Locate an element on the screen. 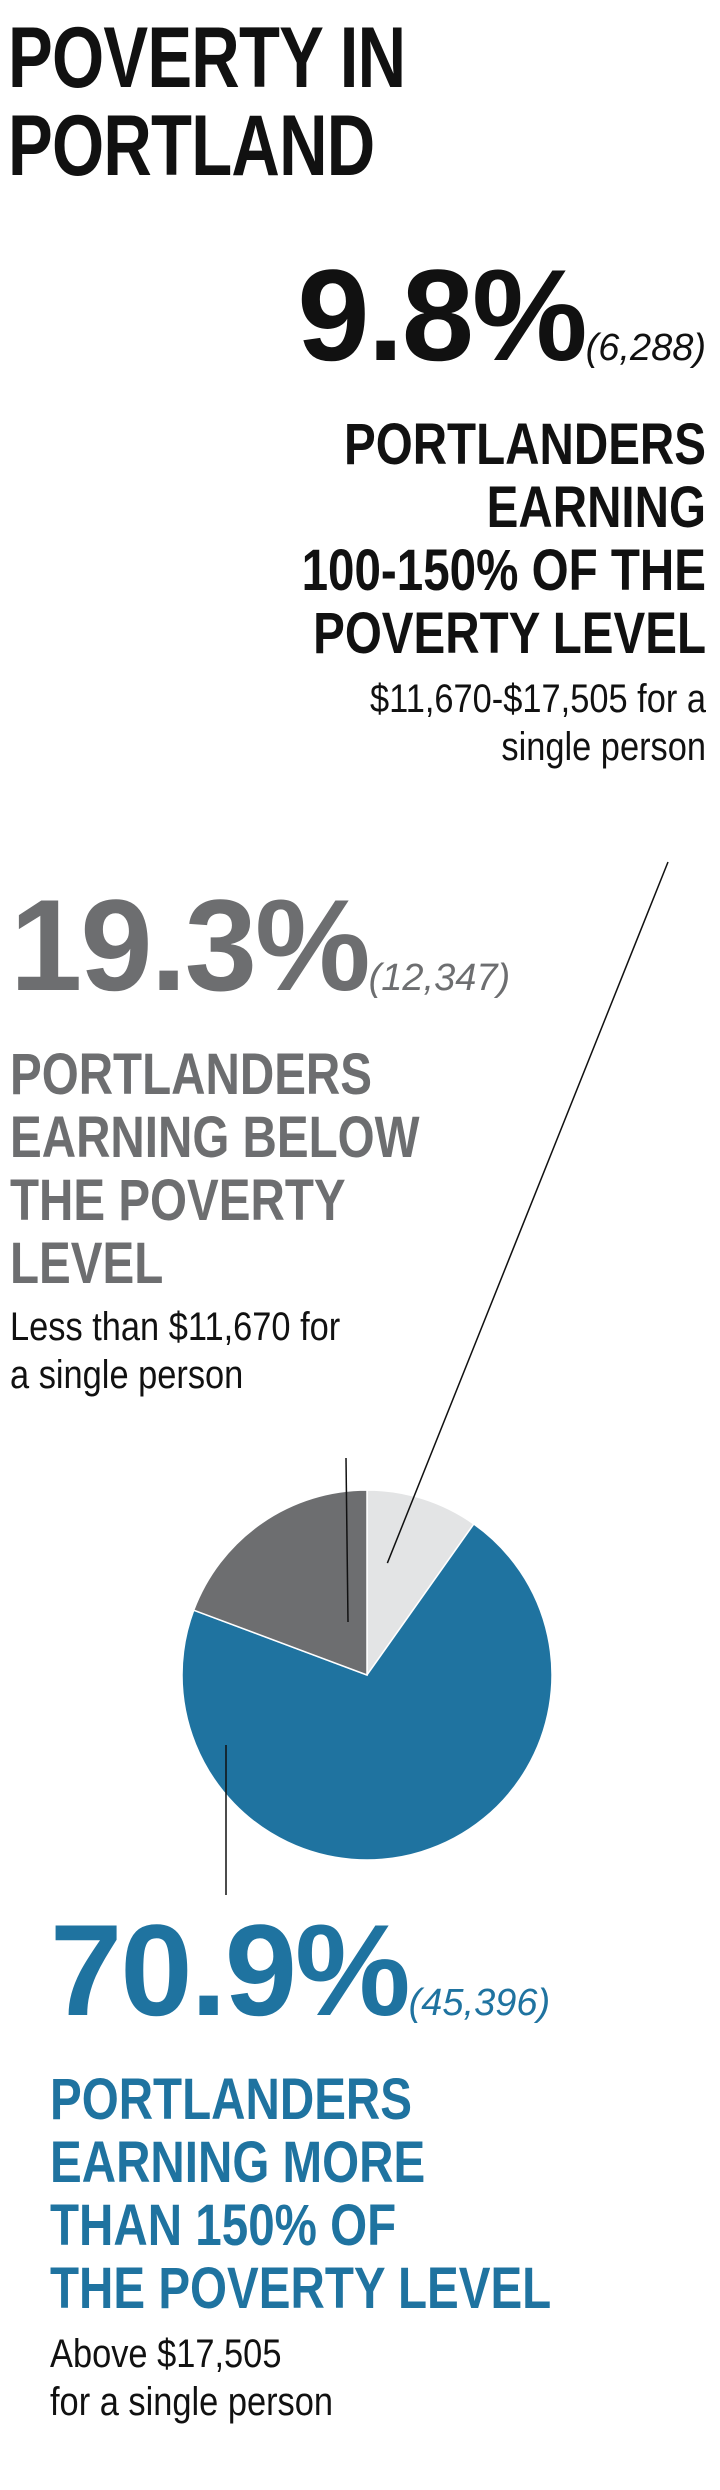  title-line-1: POVERTY IN is located at coordinates (207, 58).